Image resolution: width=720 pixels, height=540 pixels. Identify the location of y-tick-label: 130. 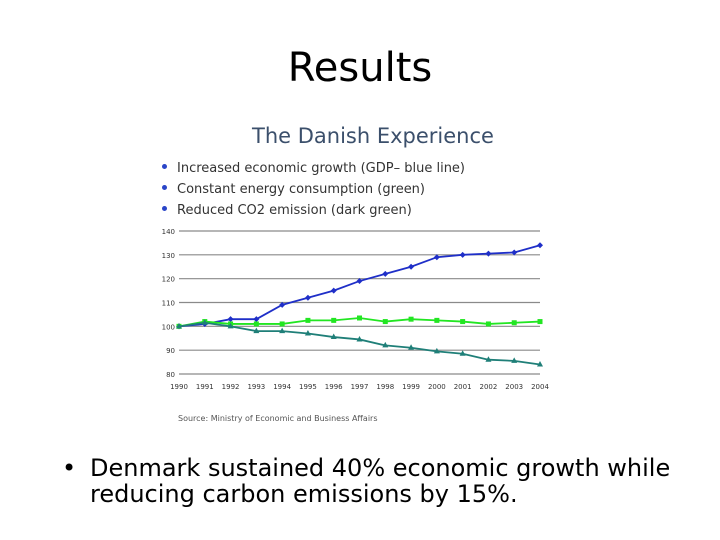
(168, 256).